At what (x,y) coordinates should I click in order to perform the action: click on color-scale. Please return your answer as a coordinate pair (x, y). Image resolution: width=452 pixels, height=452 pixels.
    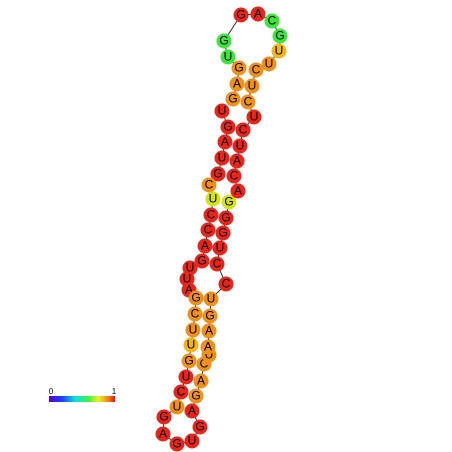
    Looking at the image, I should click on (82, 399).